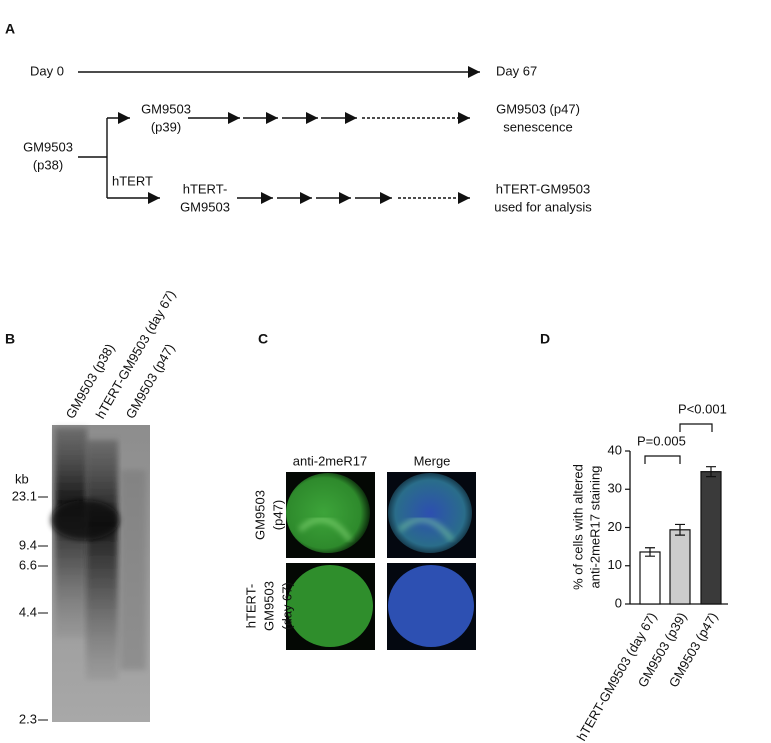 This screenshot has width=771, height=743. Describe the element at coordinates (28, 718) in the screenshot. I see `marker-label: 2.3` at that location.